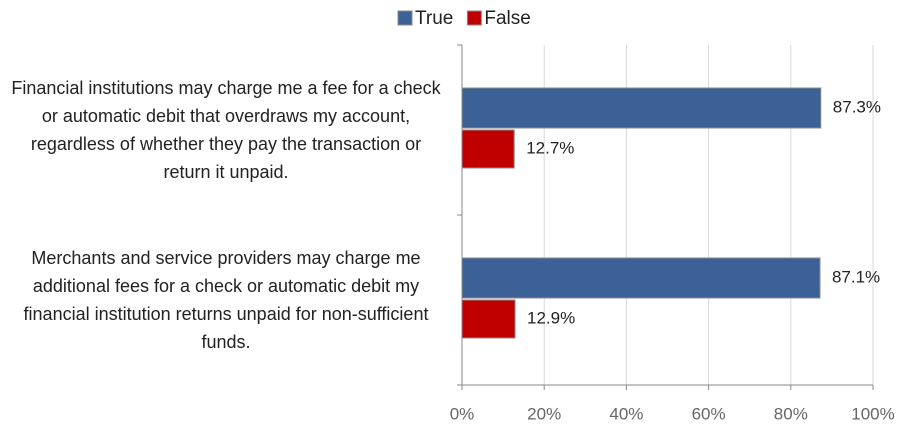 This screenshot has height=427, width=904. What do you see at coordinates (462, 413) in the screenshot?
I see `x-tick-label: 0%` at bounding box center [462, 413].